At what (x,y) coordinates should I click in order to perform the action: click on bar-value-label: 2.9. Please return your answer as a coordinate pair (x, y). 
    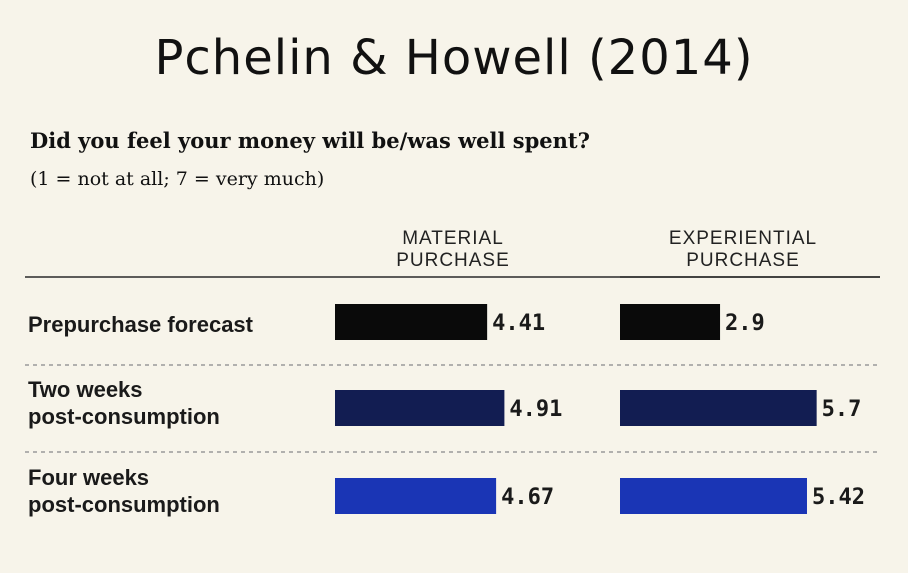
    Looking at the image, I should click on (745, 323).